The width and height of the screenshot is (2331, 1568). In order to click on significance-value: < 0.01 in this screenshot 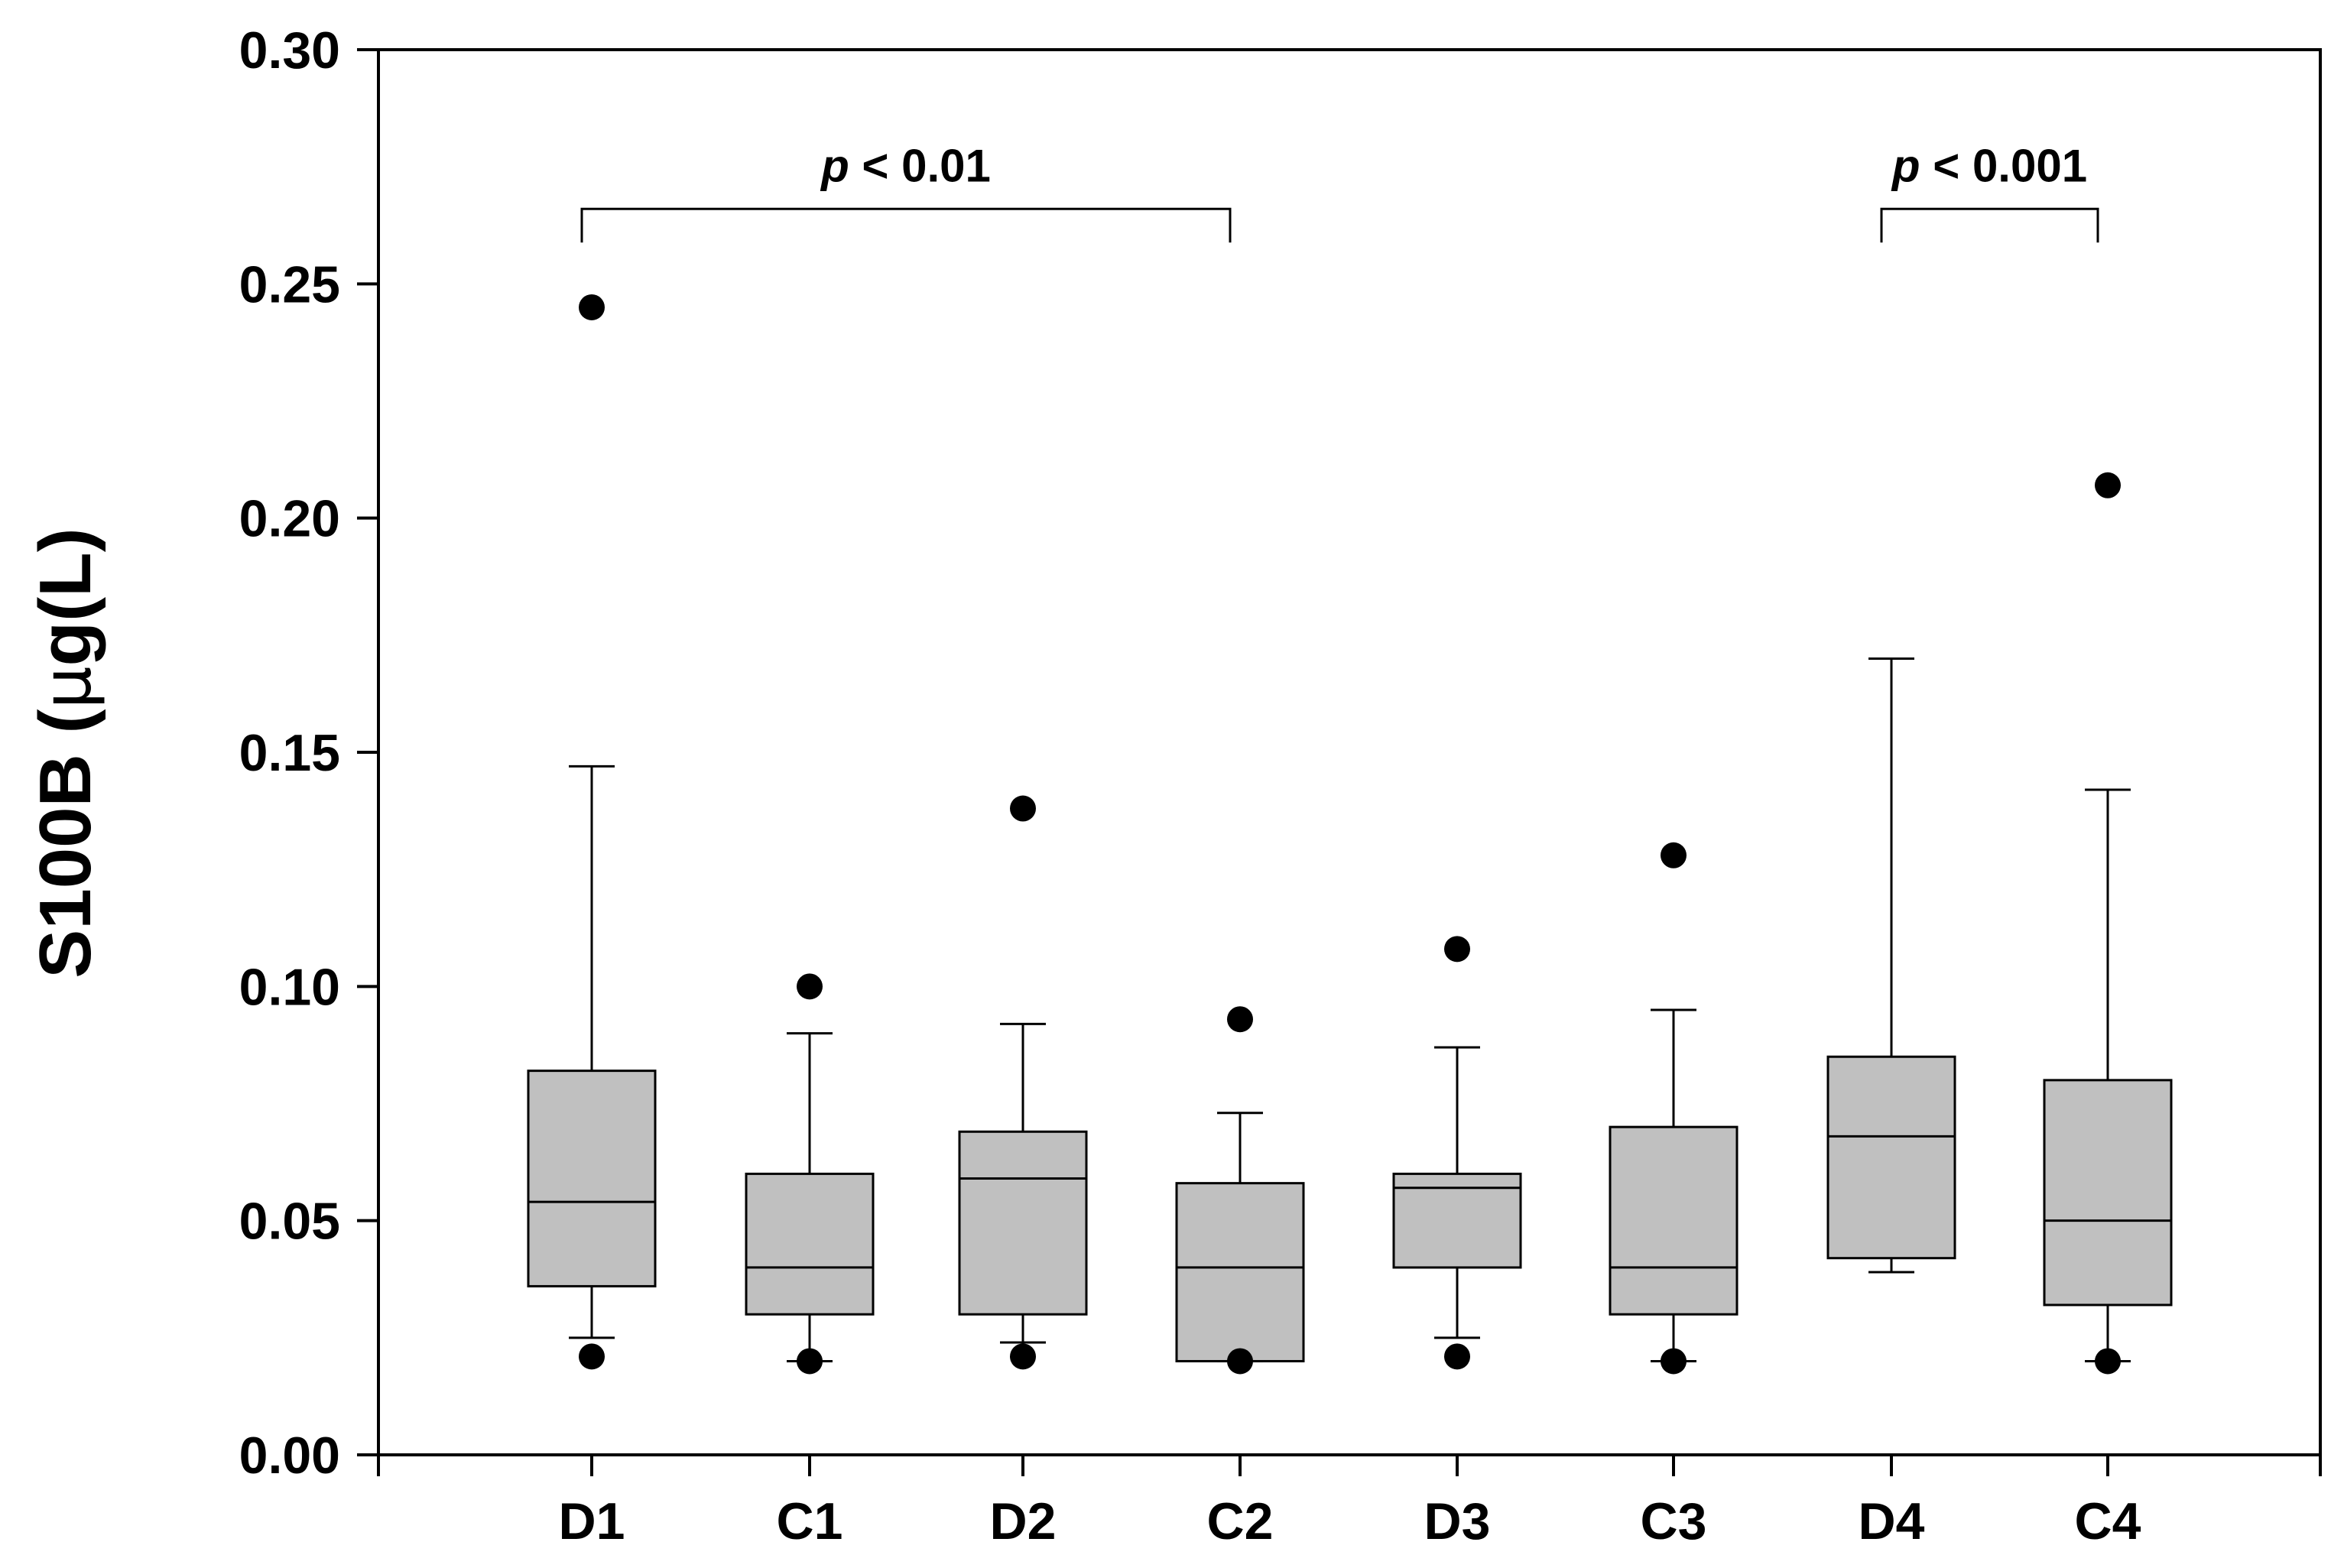, I will do `click(920, 165)`.